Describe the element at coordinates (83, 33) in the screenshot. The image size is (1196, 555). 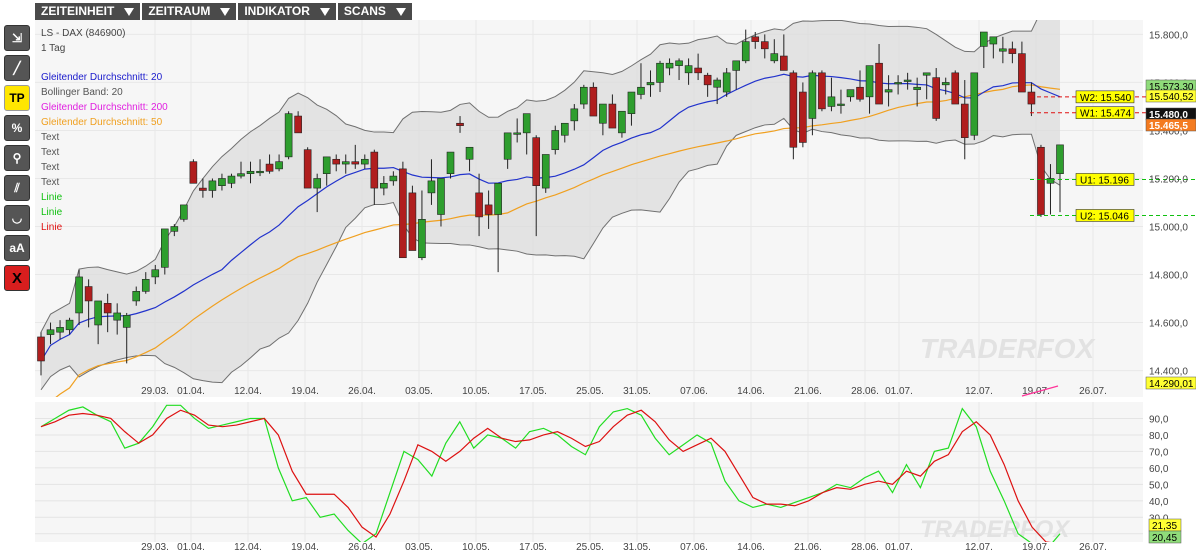
I see `instrument-title: LS - DAX (846900)` at that location.